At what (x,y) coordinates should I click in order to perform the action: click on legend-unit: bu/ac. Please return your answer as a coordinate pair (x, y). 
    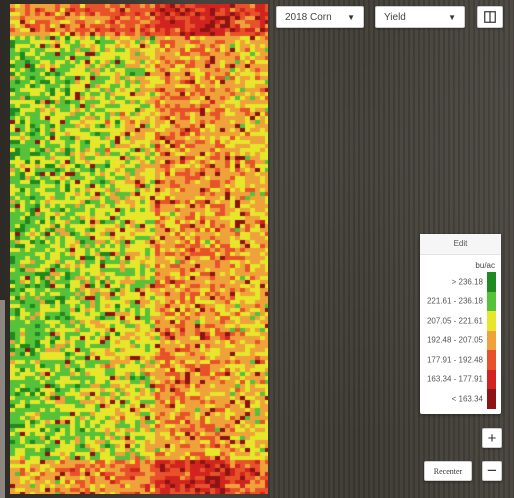
    Looking at the image, I should click on (485, 265).